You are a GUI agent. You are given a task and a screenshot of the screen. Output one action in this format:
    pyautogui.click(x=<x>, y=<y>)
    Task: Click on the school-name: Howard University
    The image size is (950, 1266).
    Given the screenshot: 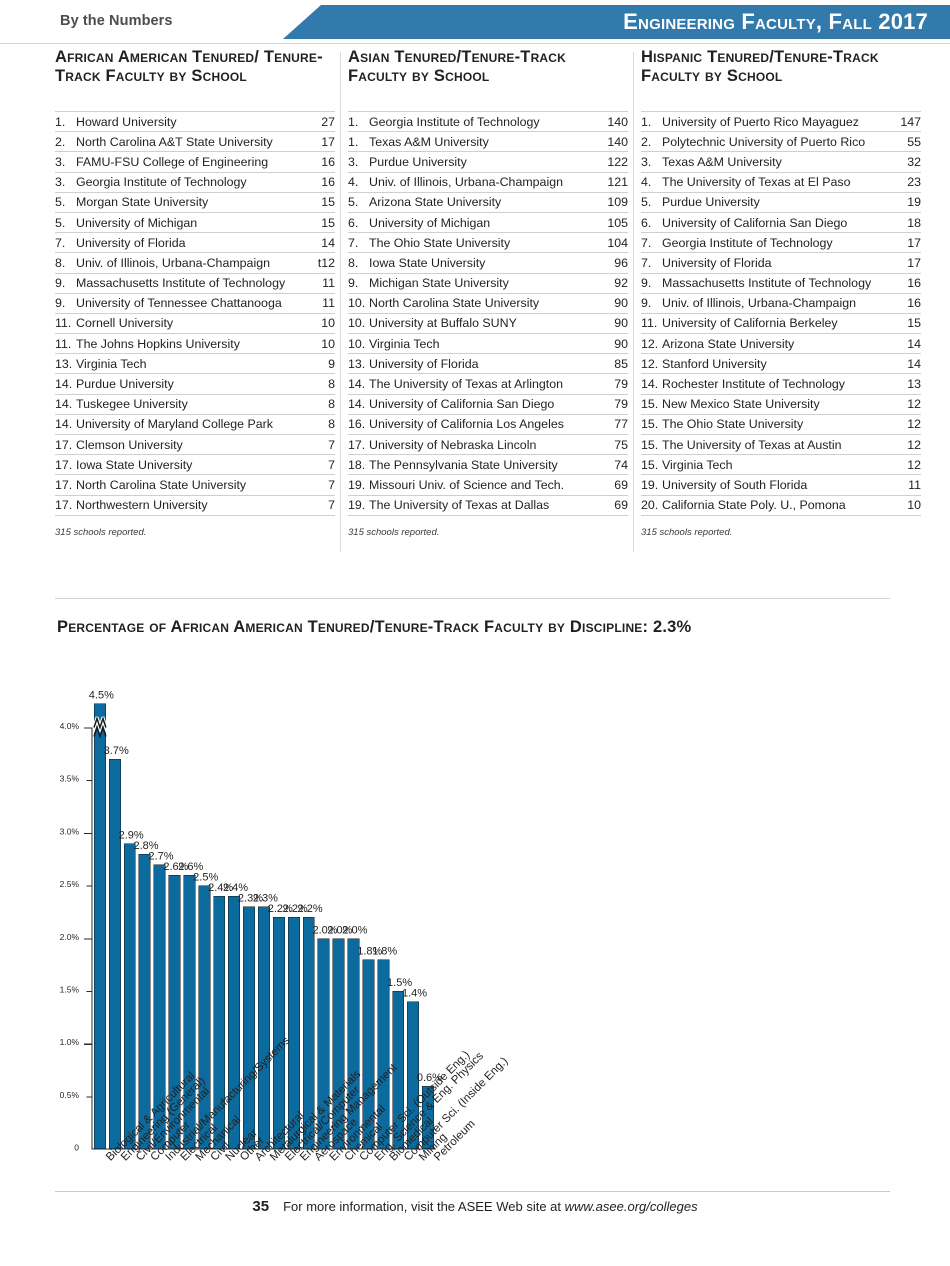 What is the action you would take?
    pyautogui.click(x=126, y=121)
    